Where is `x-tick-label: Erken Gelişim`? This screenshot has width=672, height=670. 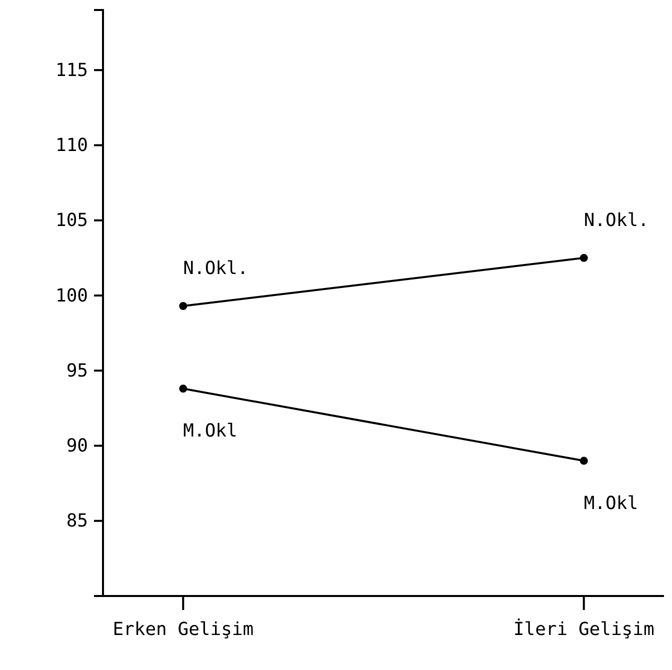
x-tick-label: Erken Gelişim is located at coordinates (183, 629).